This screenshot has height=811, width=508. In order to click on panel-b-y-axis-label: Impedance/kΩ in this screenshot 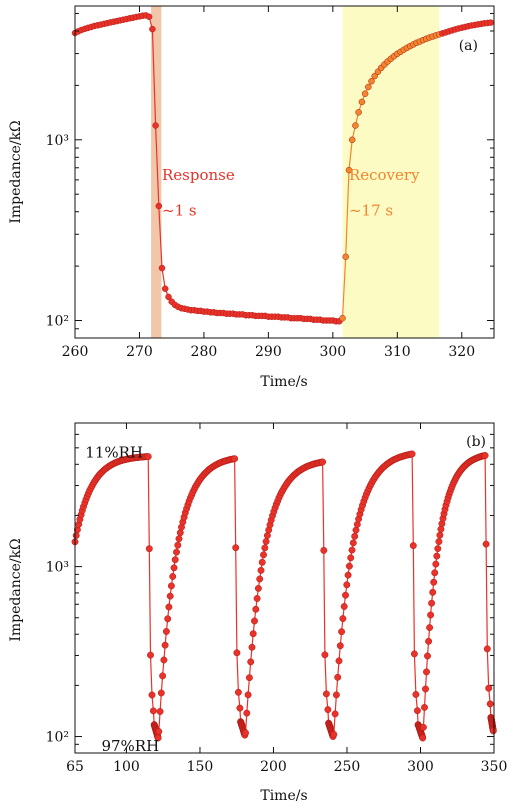, I will do `click(16, 589)`.